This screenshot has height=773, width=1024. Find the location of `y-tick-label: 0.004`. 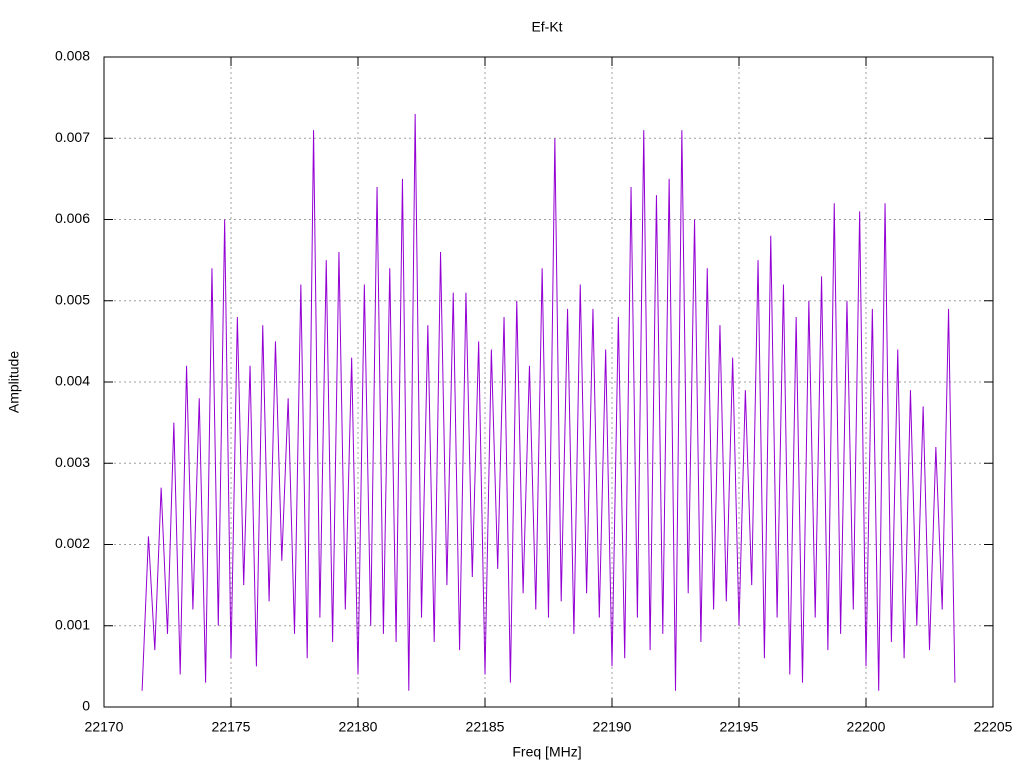

y-tick-label: 0.004 is located at coordinates (72, 381).